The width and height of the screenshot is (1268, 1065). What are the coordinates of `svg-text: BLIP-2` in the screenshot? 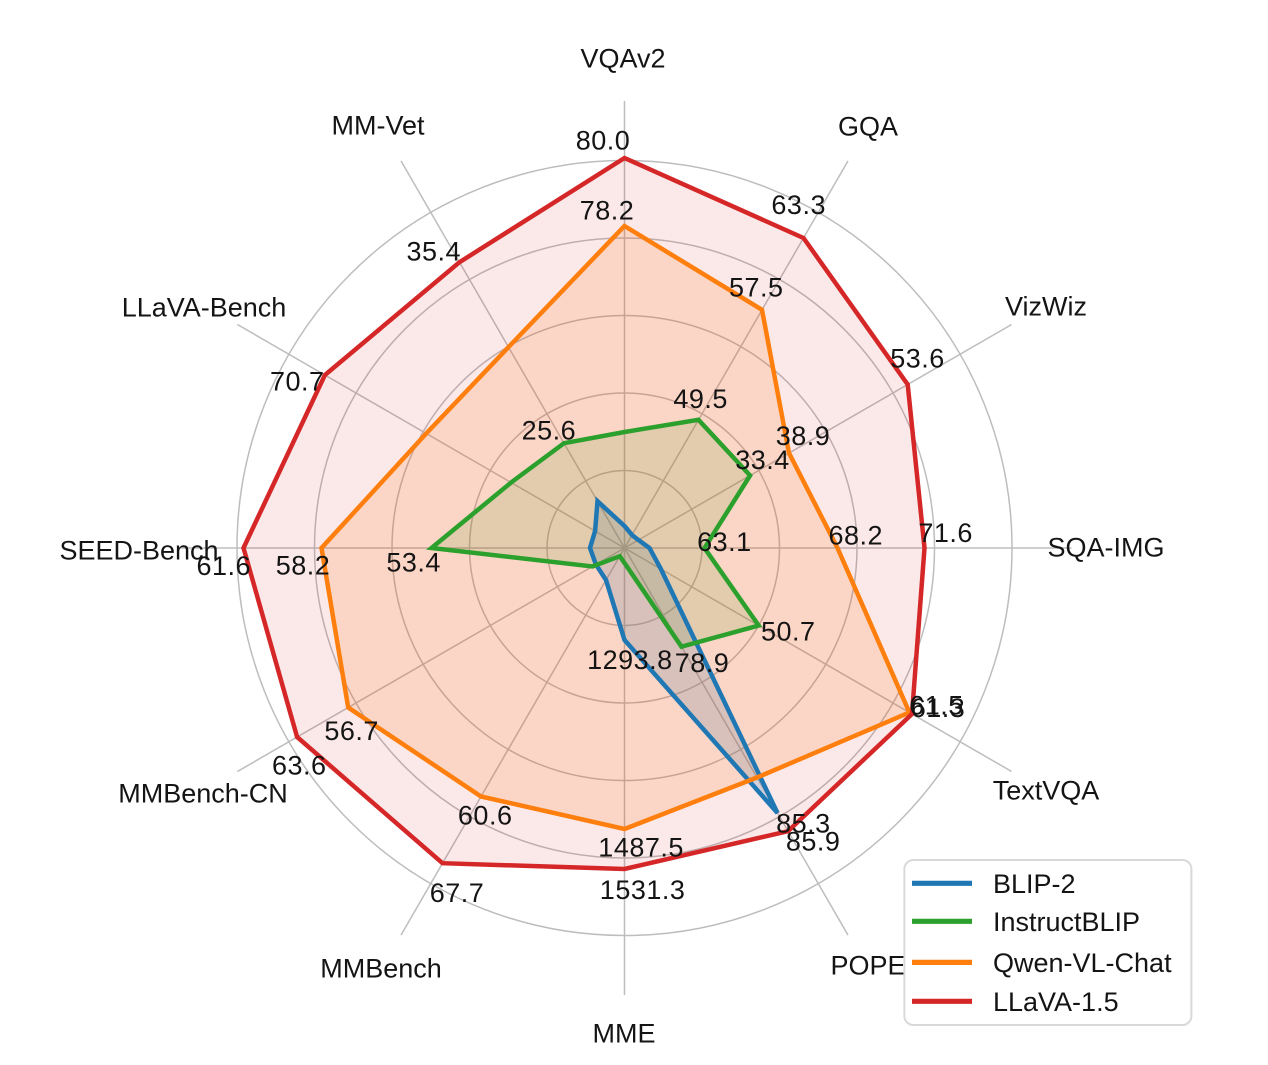 It's located at (1034, 884).